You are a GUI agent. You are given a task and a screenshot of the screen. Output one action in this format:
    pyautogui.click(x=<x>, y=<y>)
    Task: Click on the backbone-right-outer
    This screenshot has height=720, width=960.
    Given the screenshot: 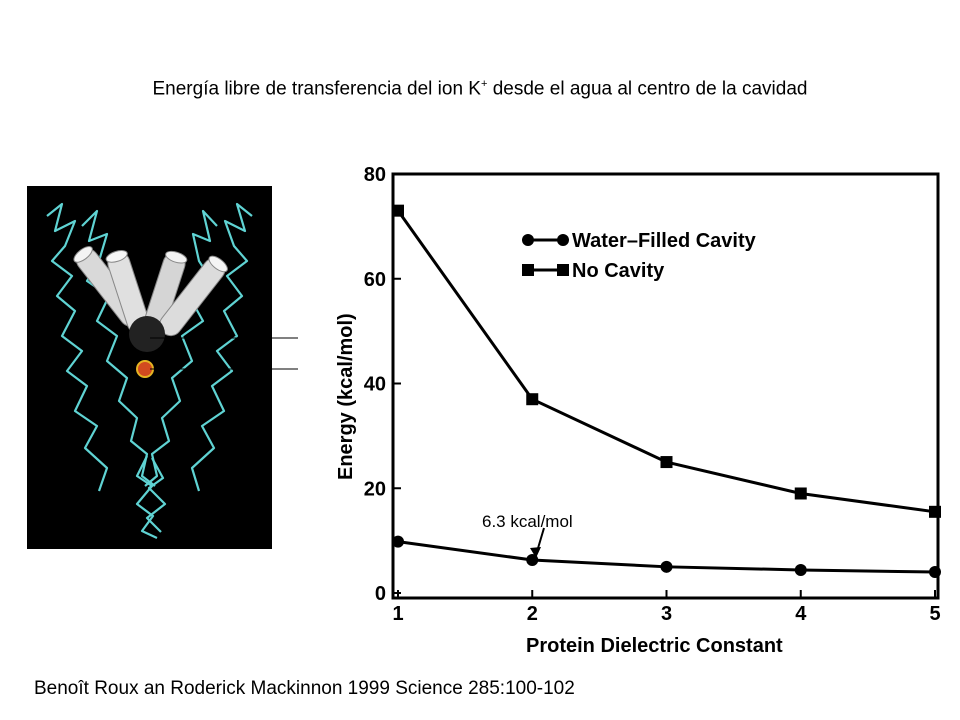 What is the action you would take?
    pyautogui.click(x=221, y=347)
    